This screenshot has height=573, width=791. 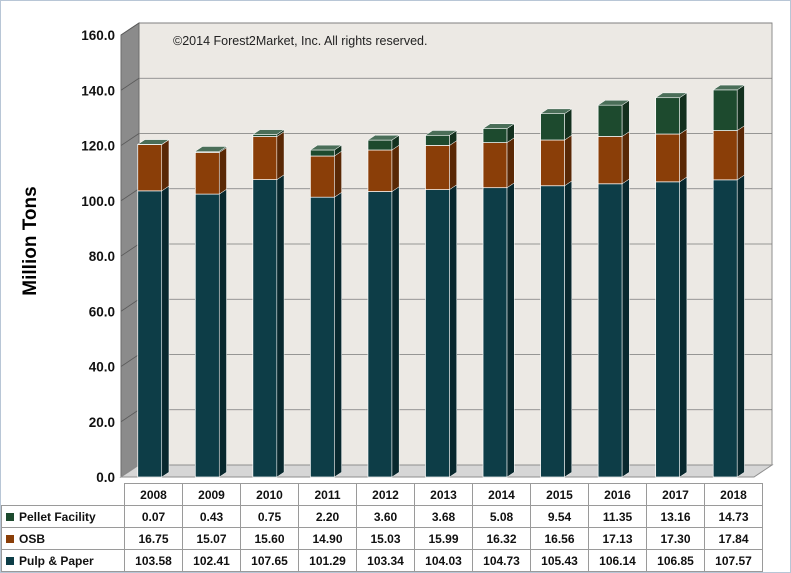 I want to click on data-label: 103.34, so click(x=385, y=560).